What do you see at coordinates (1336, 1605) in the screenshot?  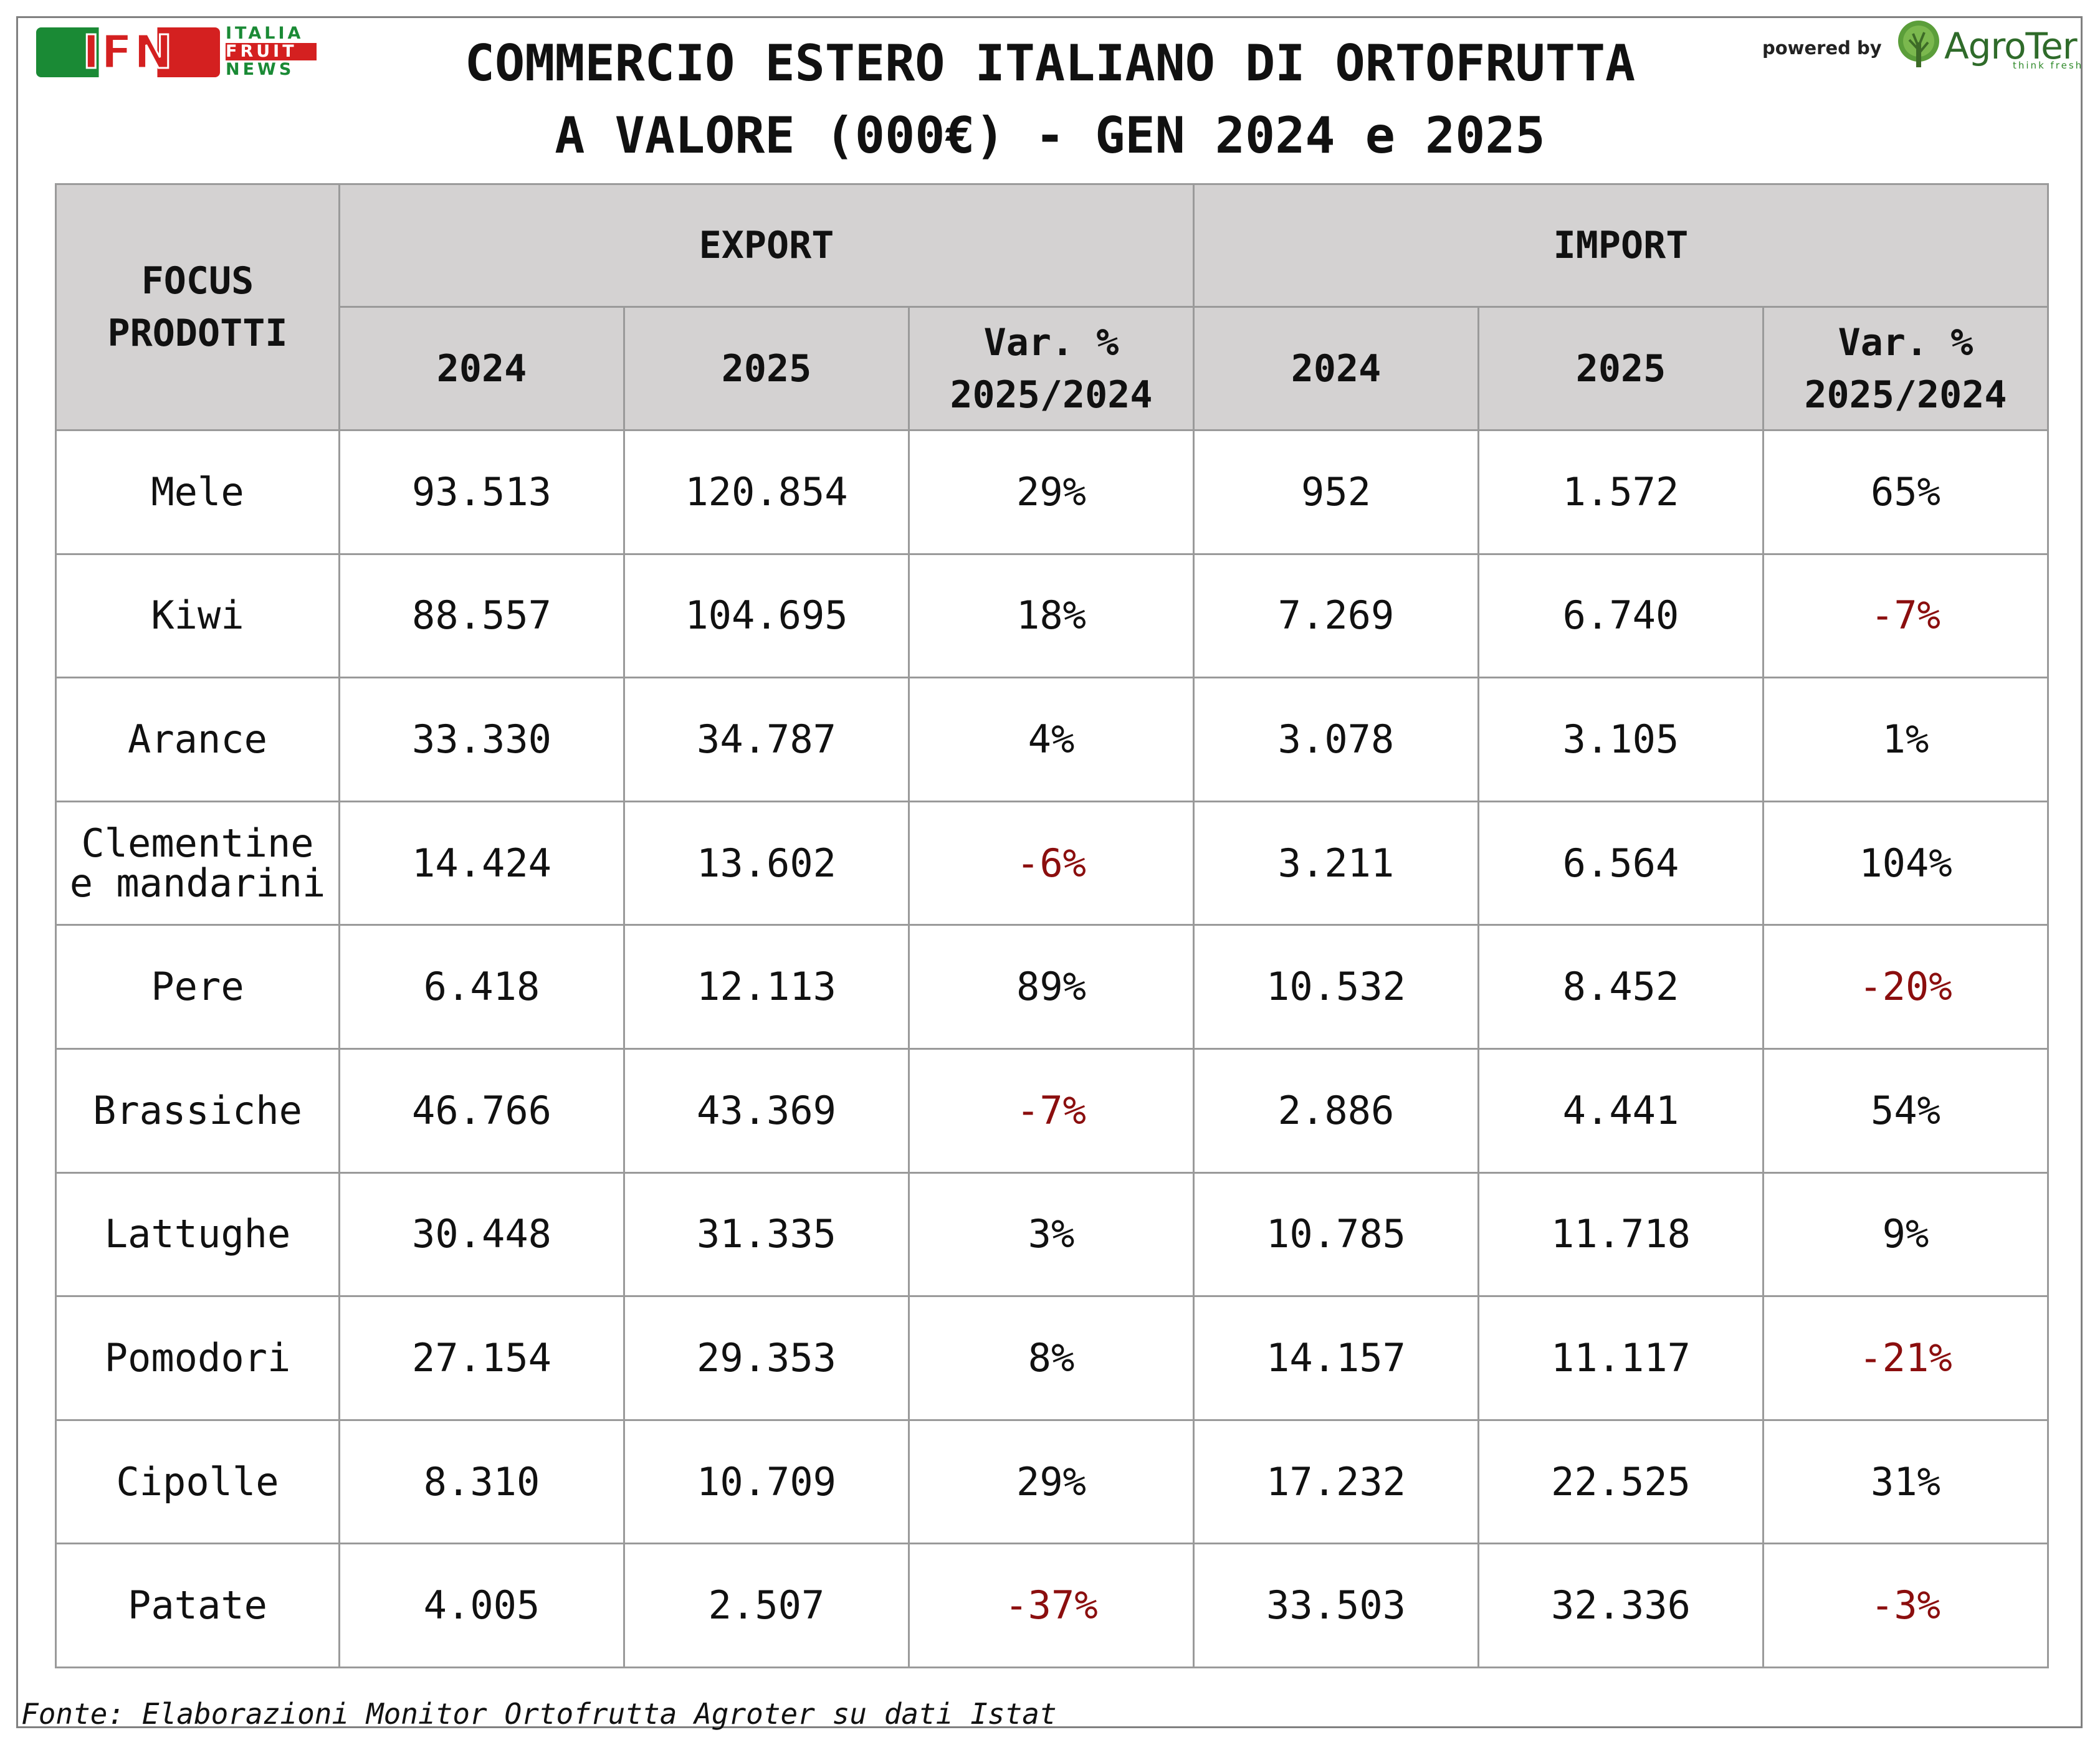 I see `cell-import-2024: 33.503` at bounding box center [1336, 1605].